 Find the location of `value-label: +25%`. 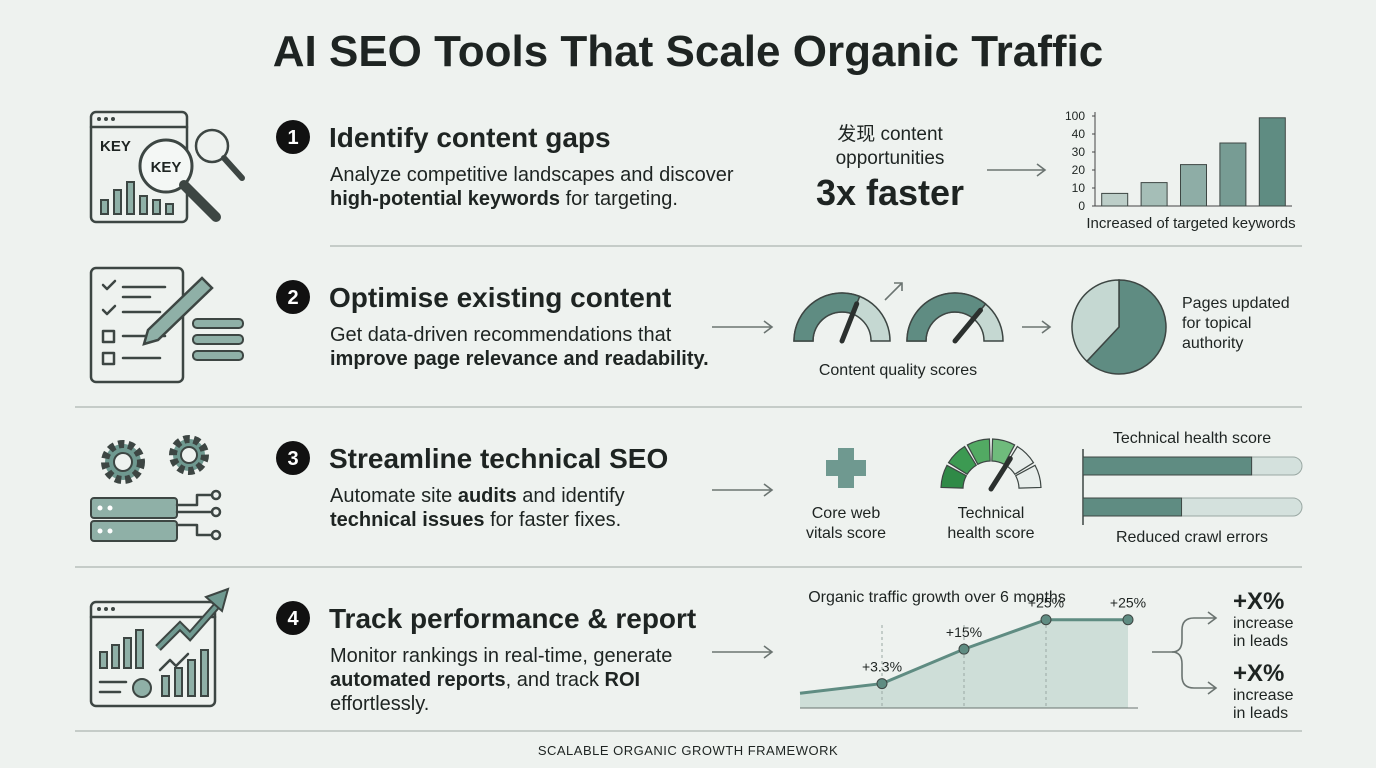

value-label: +25% is located at coordinates (1128, 603).